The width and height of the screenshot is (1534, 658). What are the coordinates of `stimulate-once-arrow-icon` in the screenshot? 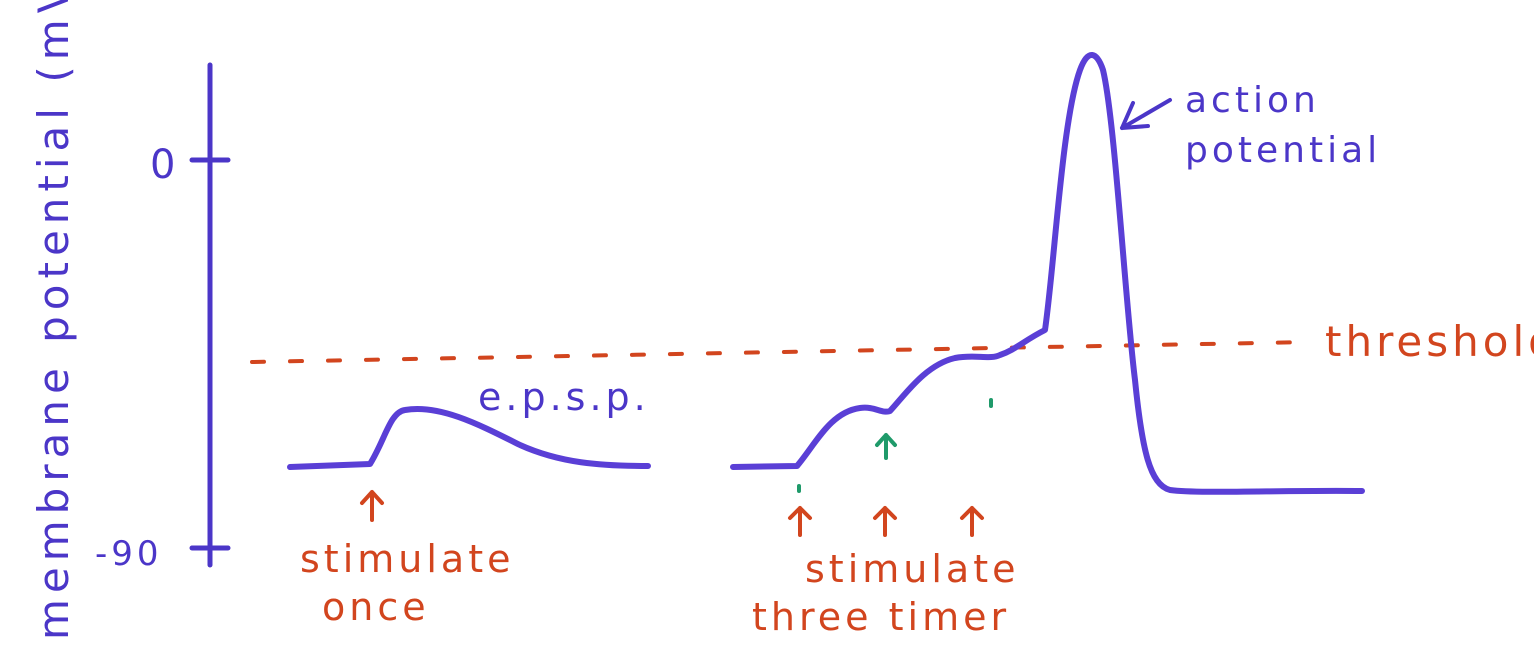 It's located at (372, 506).